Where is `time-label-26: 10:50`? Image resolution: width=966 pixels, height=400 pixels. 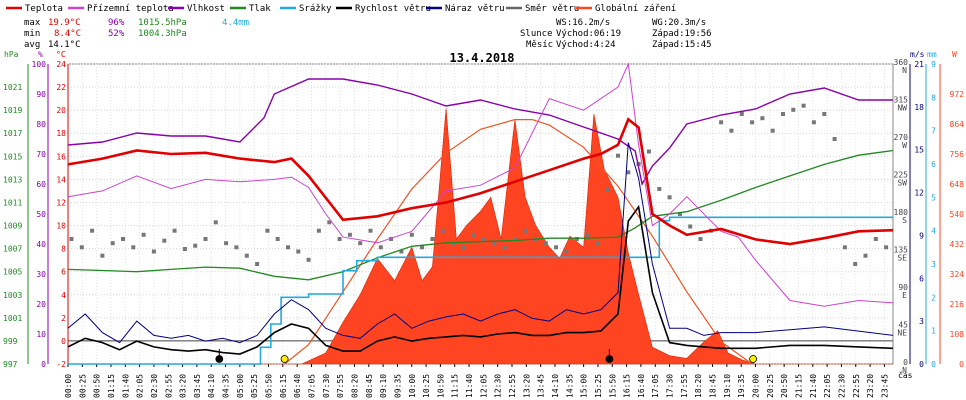
time-label-26: 10:50 is located at coordinates (440, 386).